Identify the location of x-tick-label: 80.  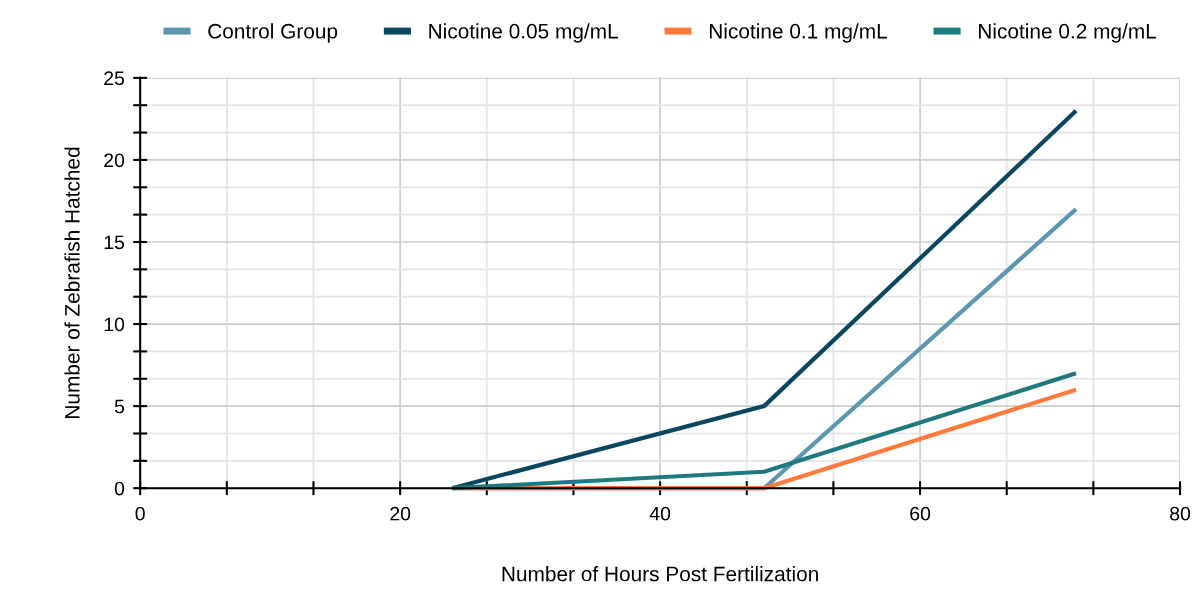
(1180, 513).